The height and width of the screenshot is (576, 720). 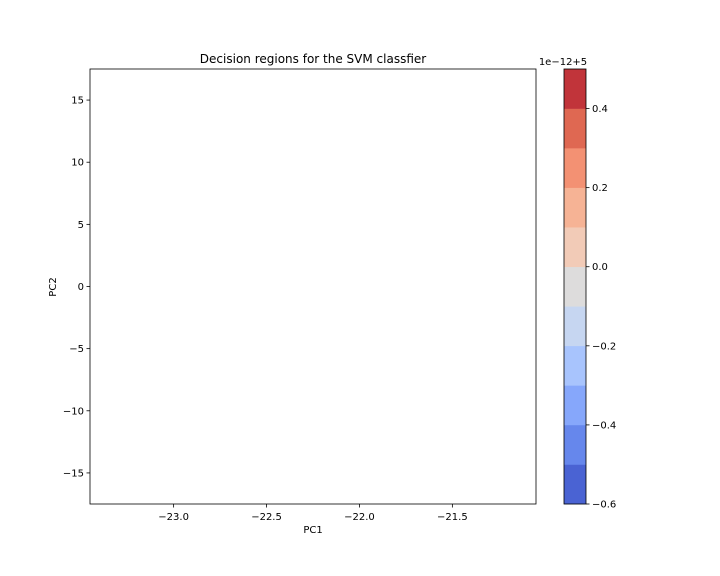 I want to click on y-axis-ticks: 15 10 5 0 −5 −10 −15, so click(x=76, y=287).